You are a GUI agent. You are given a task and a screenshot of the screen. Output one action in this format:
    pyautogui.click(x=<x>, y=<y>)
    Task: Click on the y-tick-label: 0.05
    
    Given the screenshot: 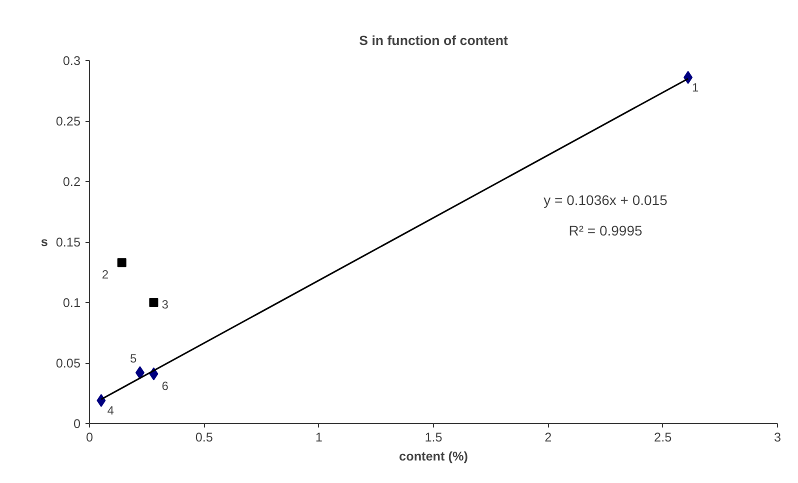 What is the action you would take?
    pyautogui.click(x=68, y=363)
    